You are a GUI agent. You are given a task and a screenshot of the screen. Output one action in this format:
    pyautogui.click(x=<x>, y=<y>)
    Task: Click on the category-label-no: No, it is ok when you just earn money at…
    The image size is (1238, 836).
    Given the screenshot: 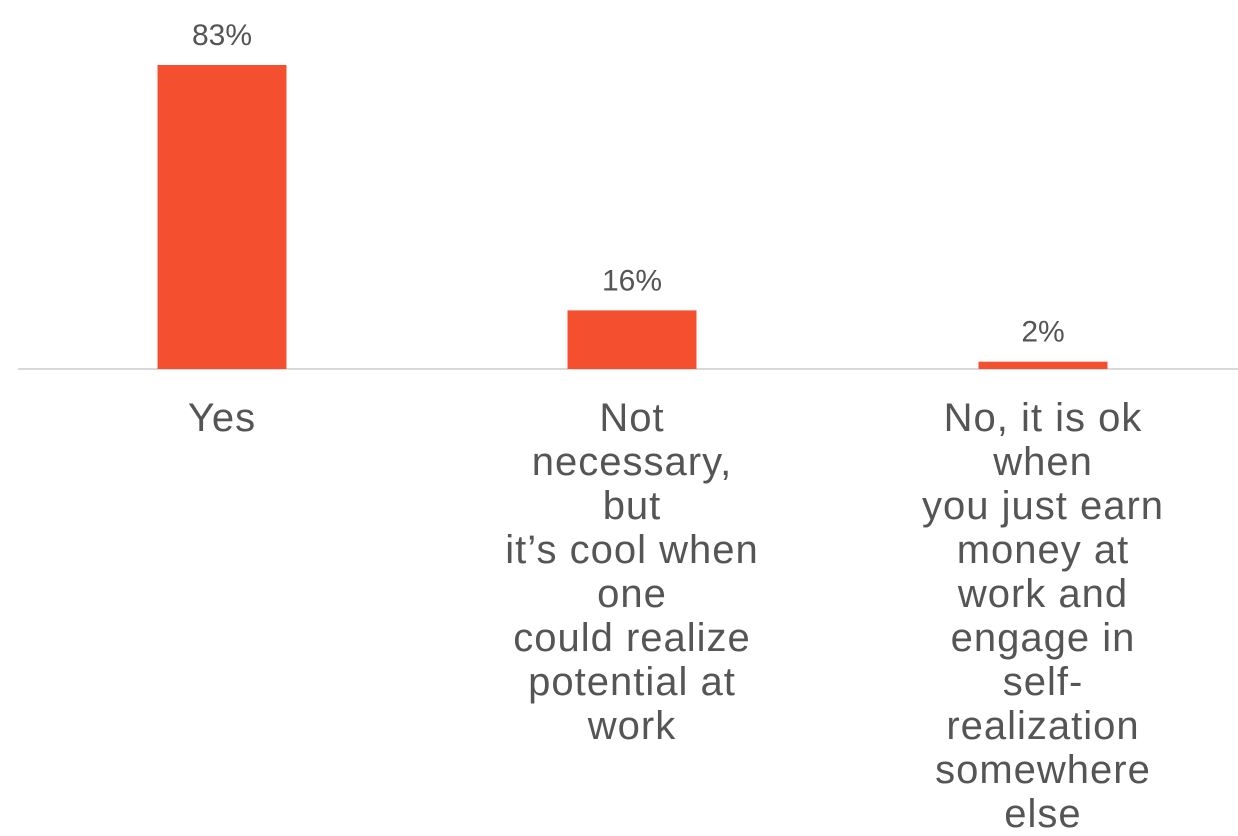 What is the action you would take?
    pyautogui.click(x=1043, y=616)
    